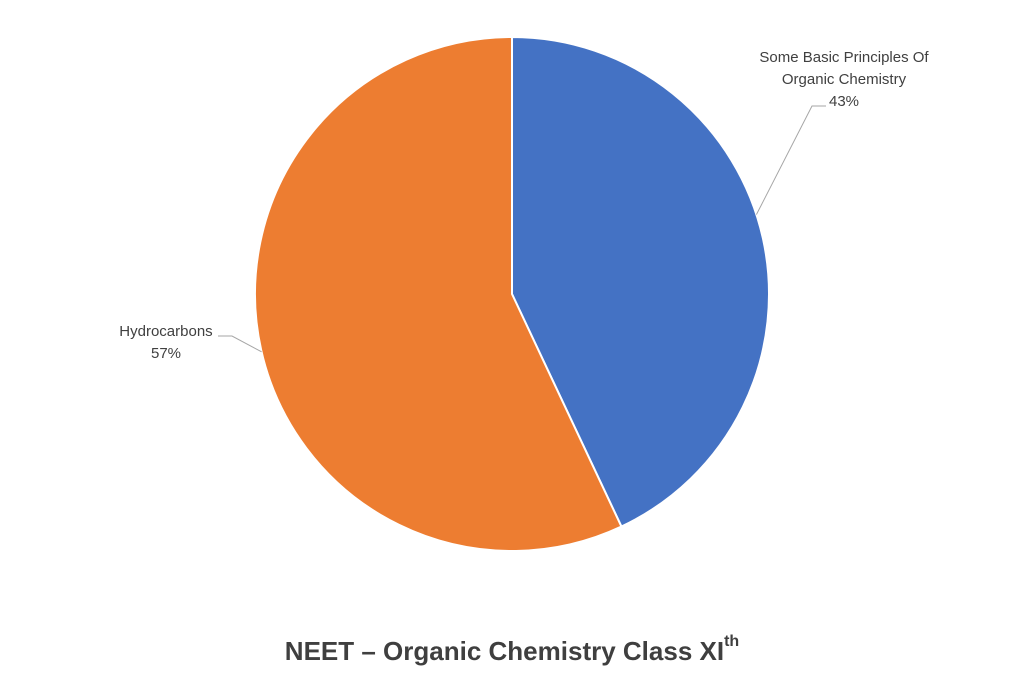 The height and width of the screenshot is (682, 1024). Describe the element at coordinates (166, 353) in the screenshot. I see `slice-value-label: 57%` at that location.